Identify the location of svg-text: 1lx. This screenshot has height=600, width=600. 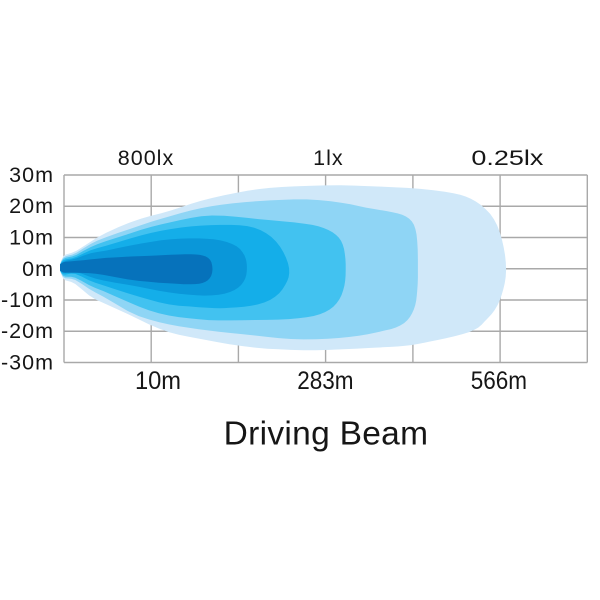
(328, 158).